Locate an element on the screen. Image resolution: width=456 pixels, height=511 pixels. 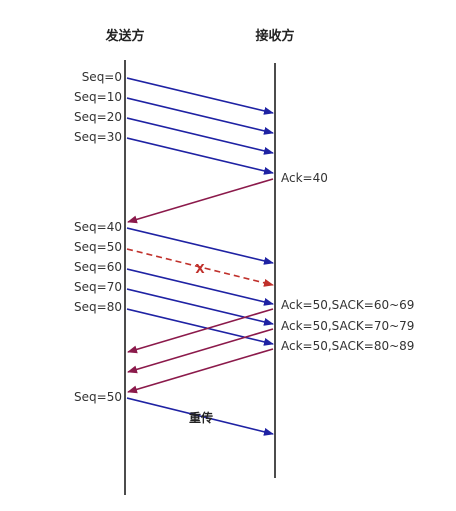
seq-label: Seq=70 is located at coordinates (98, 287).